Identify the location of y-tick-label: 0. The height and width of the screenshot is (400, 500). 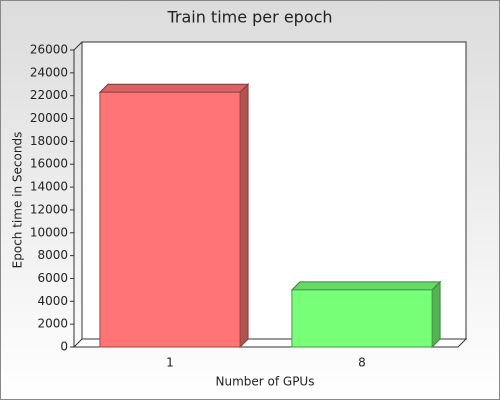
(64, 347).